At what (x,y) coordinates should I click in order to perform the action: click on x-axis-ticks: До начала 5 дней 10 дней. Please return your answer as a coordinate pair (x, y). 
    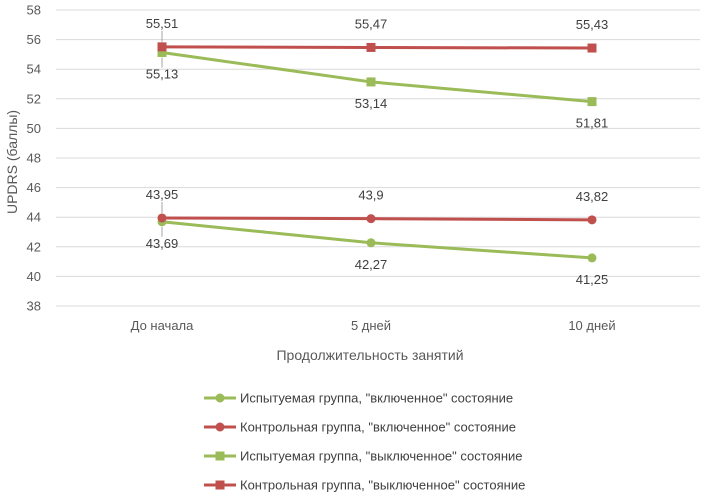
    Looking at the image, I should click on (373, 325).